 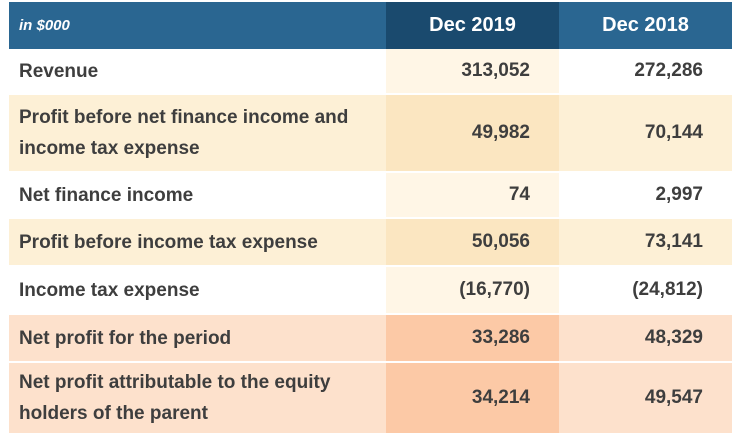 I want to click on value-dec-2018: 73,141, so click(x=645, y=242).